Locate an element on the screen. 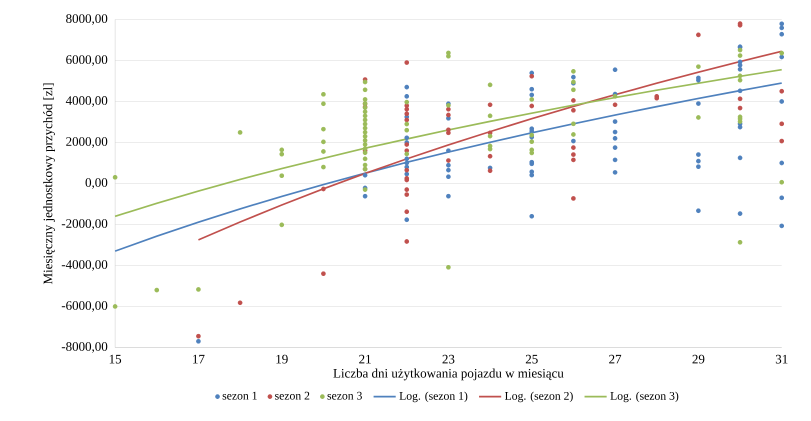 The width and height of the screenshot is (811, 421). y-tick-label: 6000,00 is located at coordinates (87, 60).